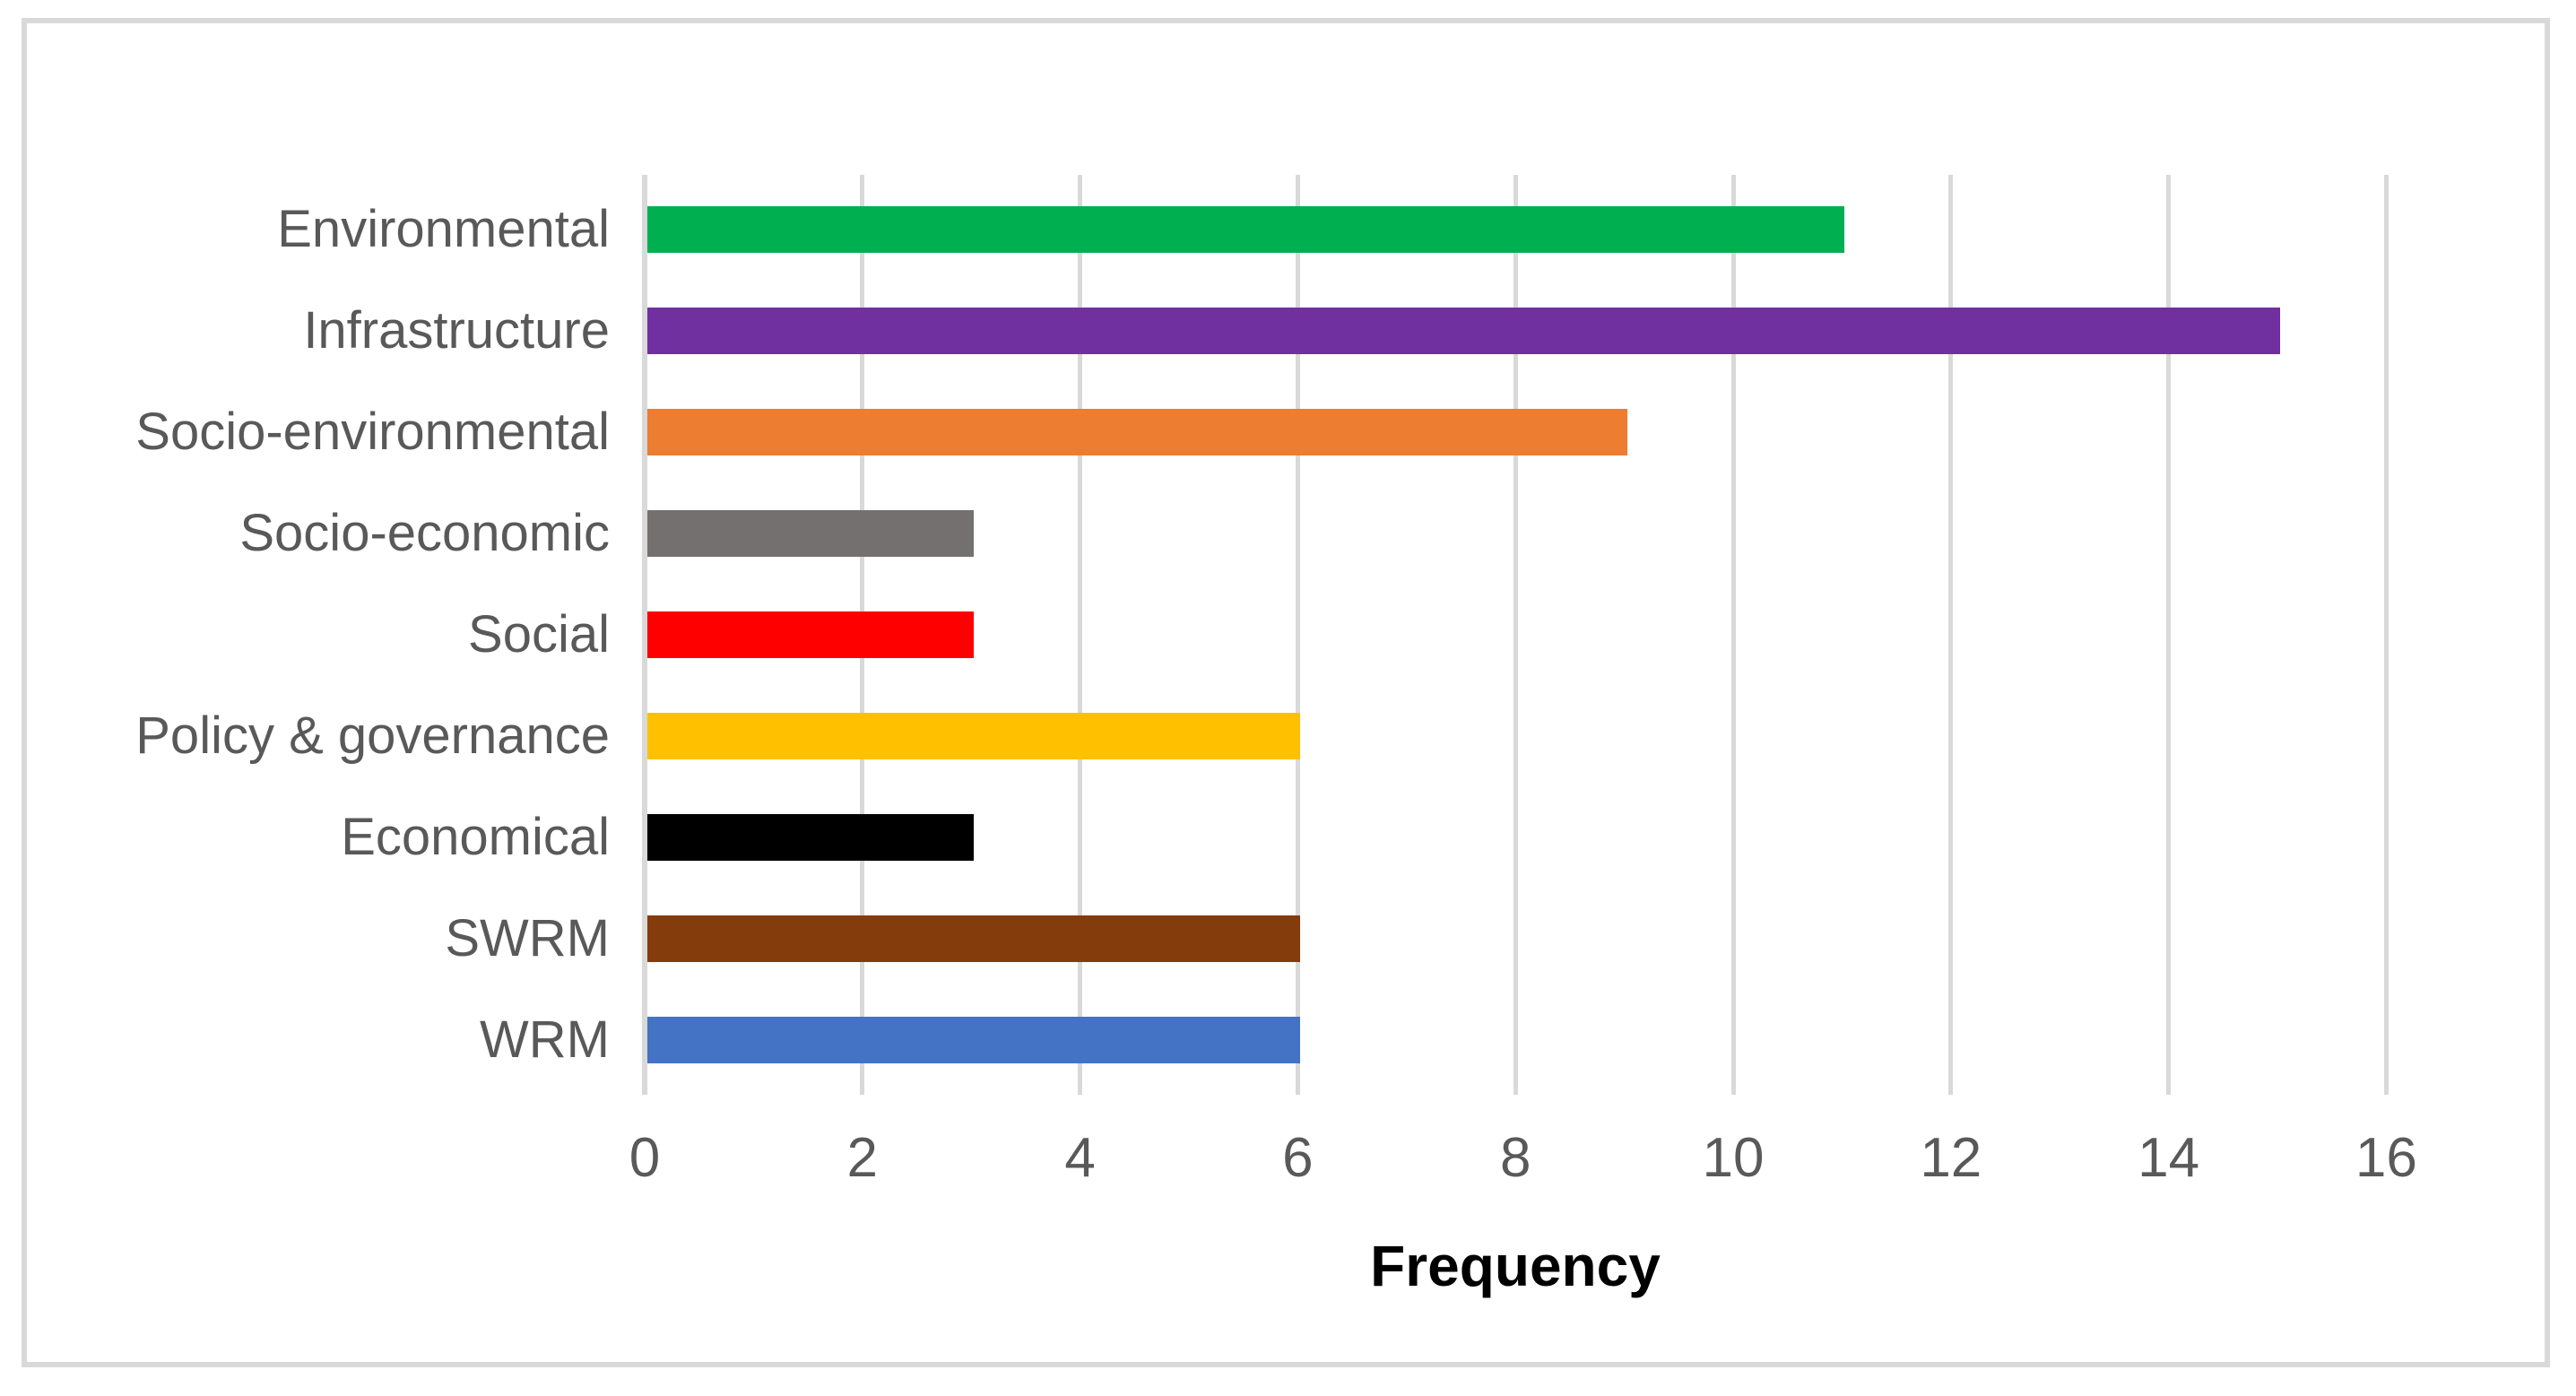 The width and height of the screenshot is (2576, 1396). Describe the element at coordinates (539, 634) in the screenshot. I see `category-label-social: Social` at that location.